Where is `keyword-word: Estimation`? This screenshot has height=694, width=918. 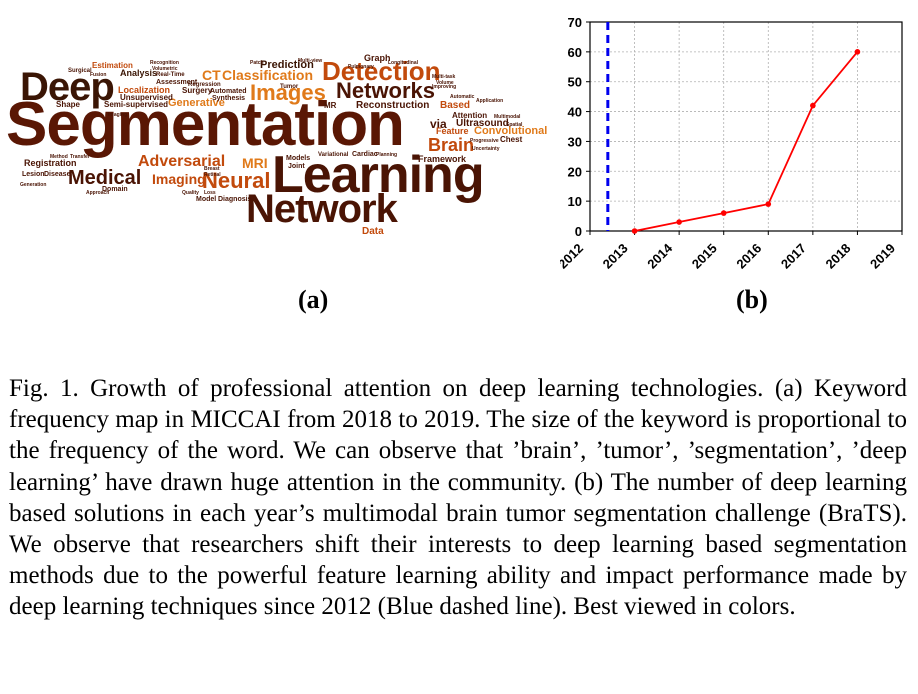
keyword-word: Estimation is located at coordinates (112, 65).